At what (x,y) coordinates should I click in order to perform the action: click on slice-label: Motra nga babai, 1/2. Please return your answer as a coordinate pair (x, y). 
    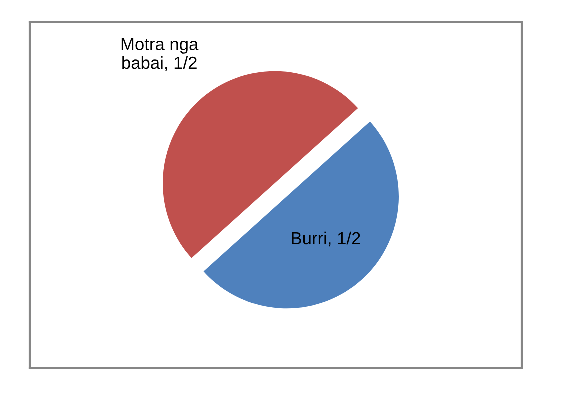
    Looking at the image, I should click on (160, 55).